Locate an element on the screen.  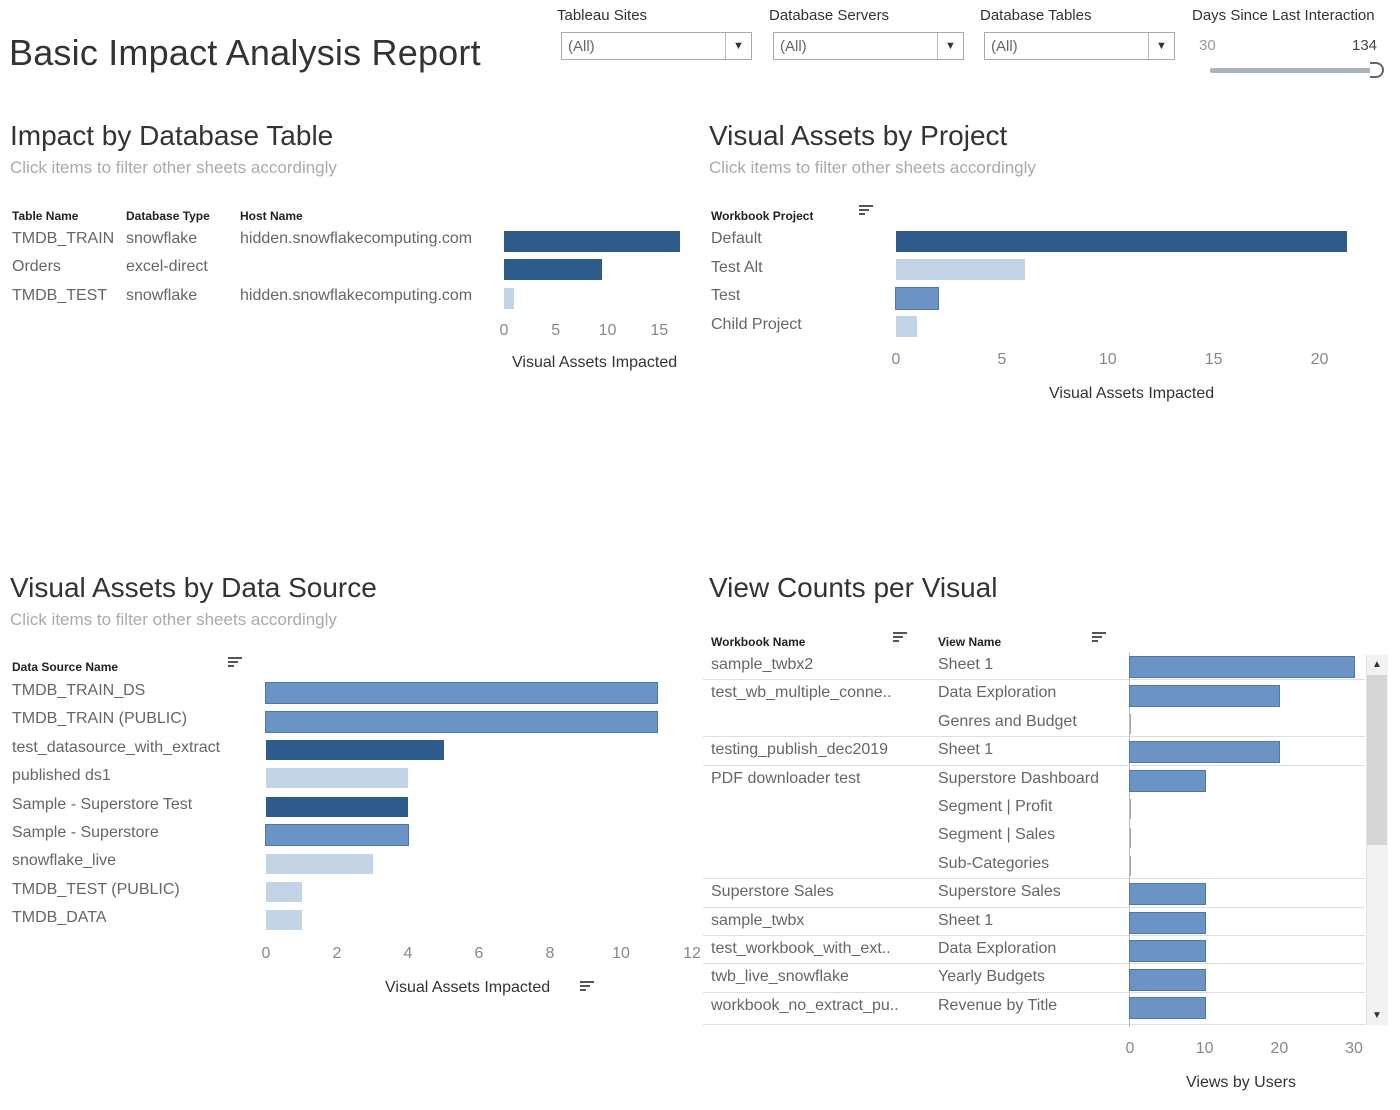
view-name-cell: Yearly Budgets is located at coordinates (992, 977).